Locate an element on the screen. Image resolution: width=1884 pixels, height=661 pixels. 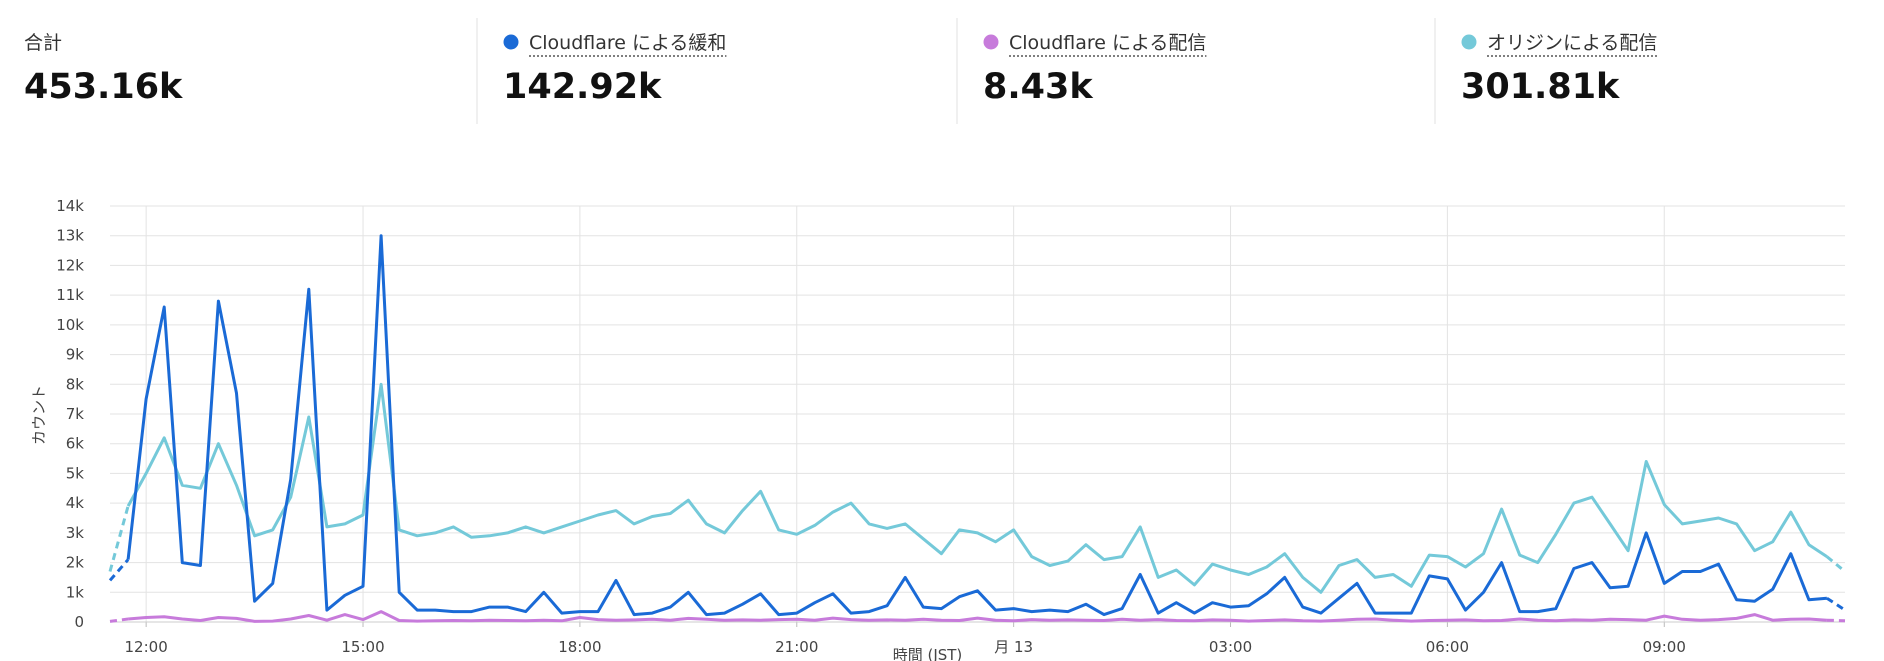
y-tick-label: 0 is located at coordinates (79, 622).